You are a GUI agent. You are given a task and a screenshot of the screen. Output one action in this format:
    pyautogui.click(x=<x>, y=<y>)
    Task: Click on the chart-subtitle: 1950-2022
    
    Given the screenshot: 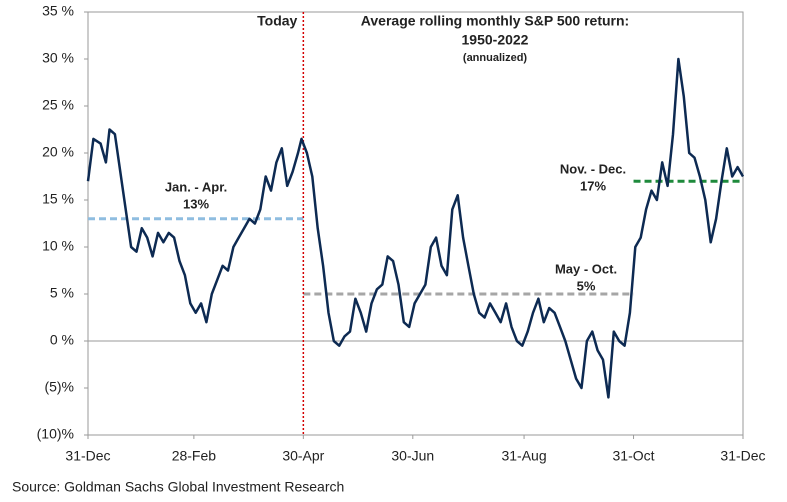 What is the action you would take?
    pyautogui.click(x=495, y=40)
    